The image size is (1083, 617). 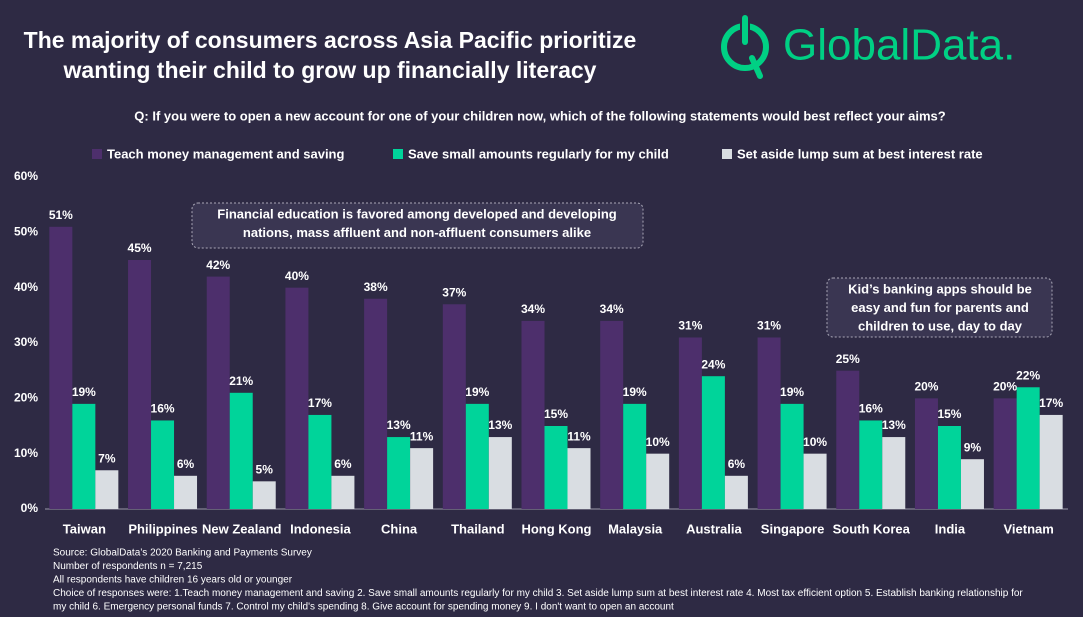 What do you see at coordinates (635, 528) in the screenshot?
I see `x-tick-label: Malaysia` at bounding box center [635, 528].